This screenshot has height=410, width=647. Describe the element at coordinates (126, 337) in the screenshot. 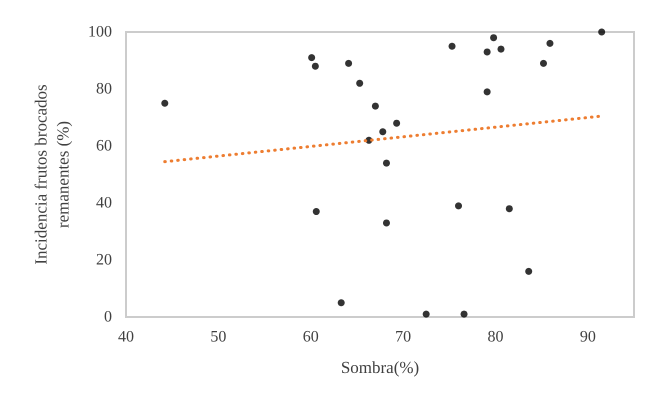

I see `x-tick-label: 40` at that location.